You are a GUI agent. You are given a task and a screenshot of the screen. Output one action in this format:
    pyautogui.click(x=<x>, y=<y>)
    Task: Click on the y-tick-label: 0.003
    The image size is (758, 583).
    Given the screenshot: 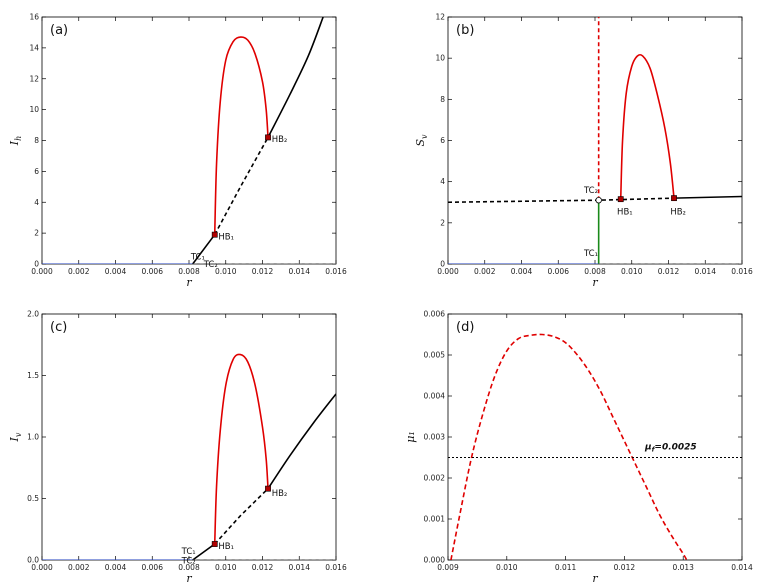 What is the action you would take?
    pyautogui.click(x=435, y=437)
    